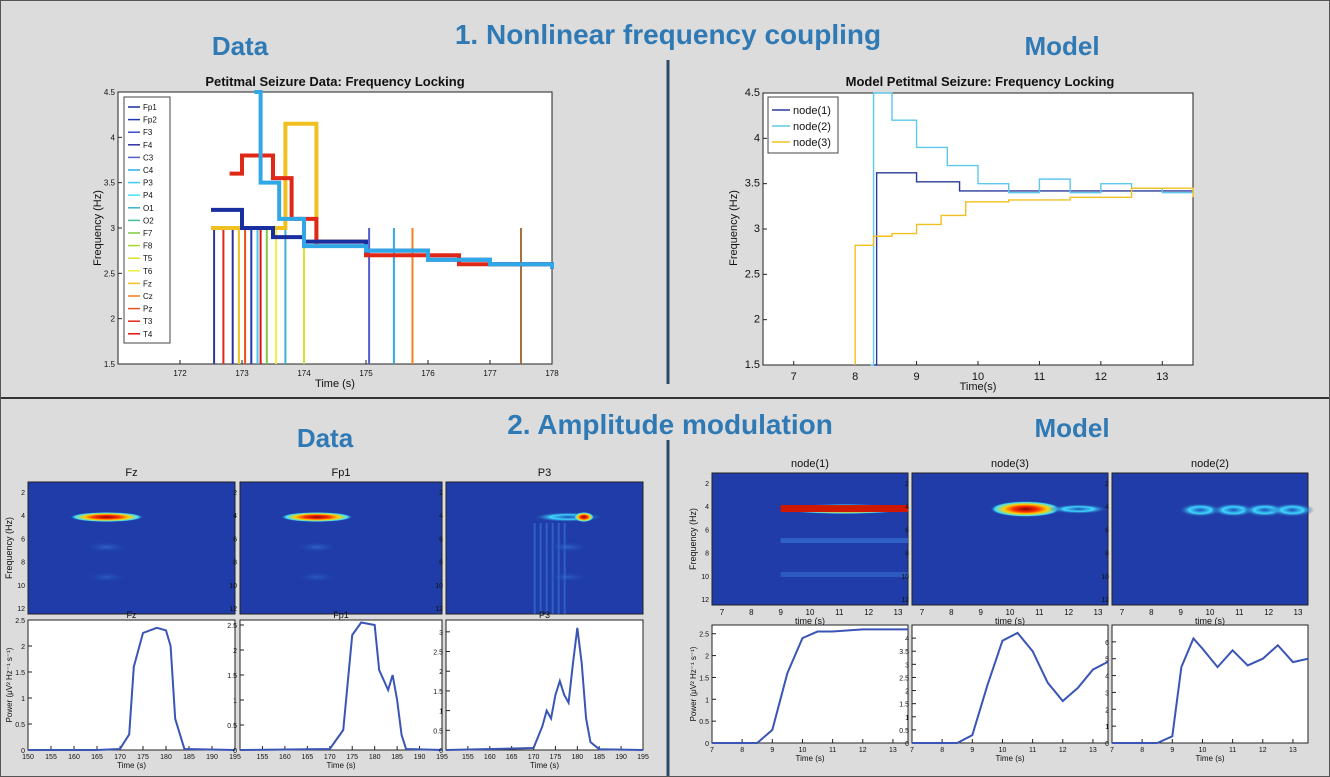 The width and height of the screenshot is (1330, 777). What do you see at coordinates (1200, 510) in the screenshot?
I see `spectral-blob` at bounding box center [1200, 510].